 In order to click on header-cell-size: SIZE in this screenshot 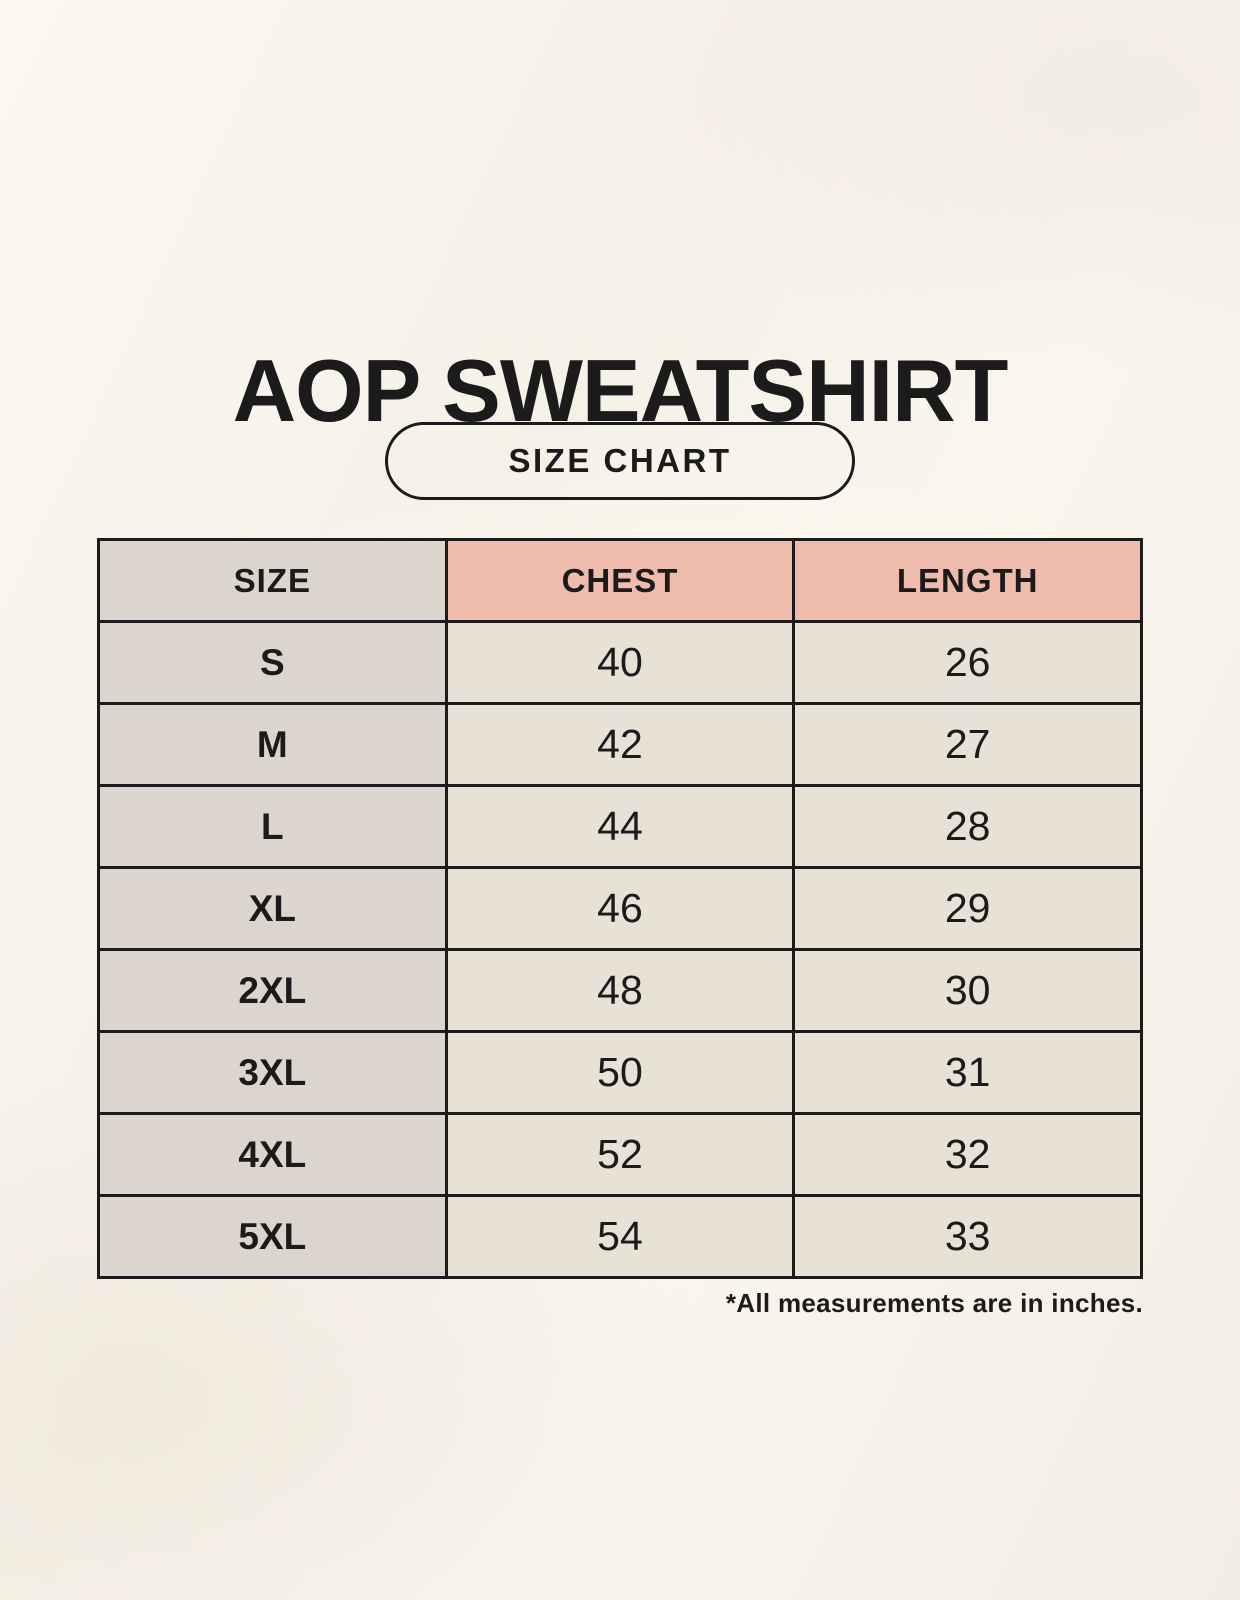, I will do `click(272, 580)`.